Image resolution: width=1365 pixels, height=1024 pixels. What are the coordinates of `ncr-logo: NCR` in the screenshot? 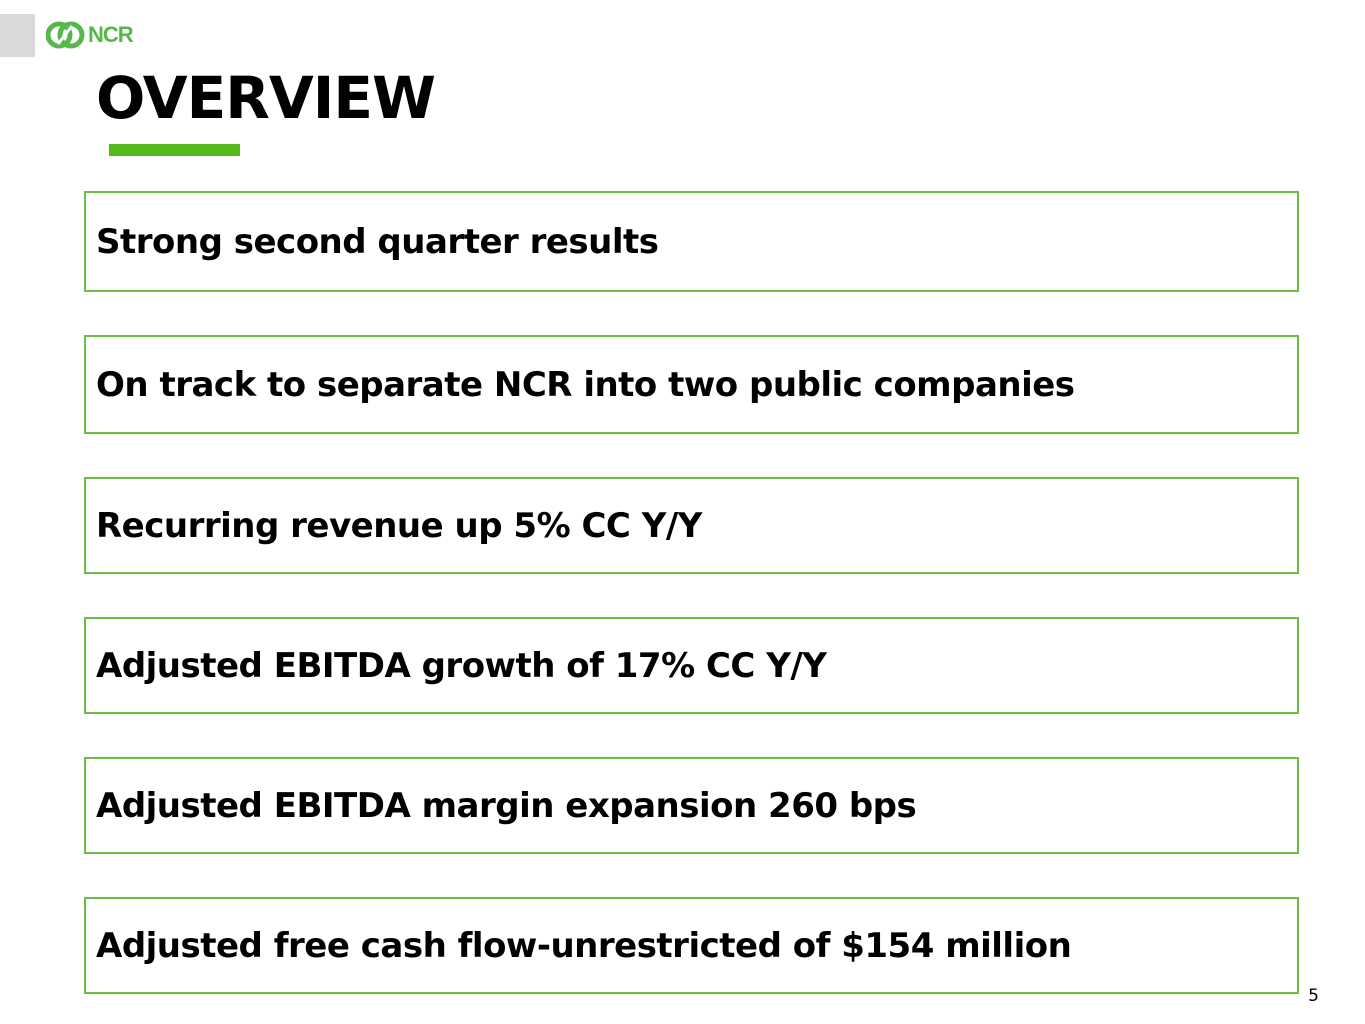 It's located at (90, 35).